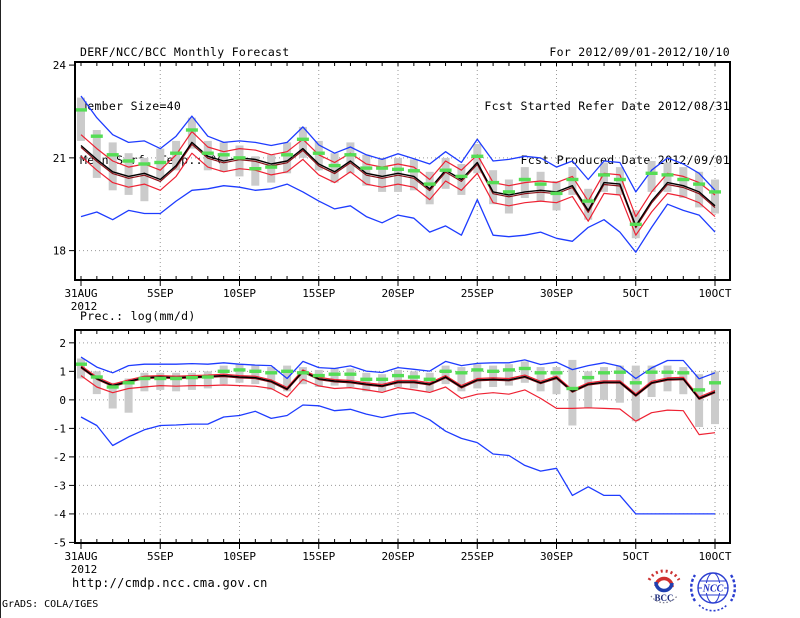 The image size is (800, 618). Describe the element at coordinates (138, 316) in the screenshot. I see `chart2-title: Prec.: log(mm/d)` at that location.